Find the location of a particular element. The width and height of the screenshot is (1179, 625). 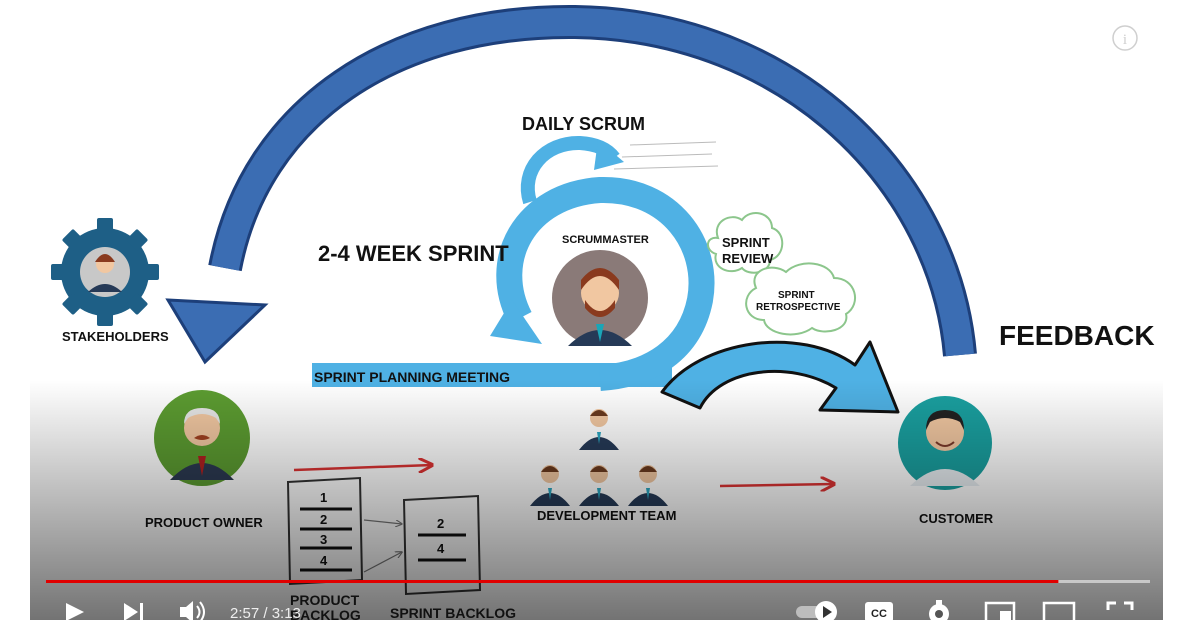

svg-text: i is located at coordinates (1125, 40).